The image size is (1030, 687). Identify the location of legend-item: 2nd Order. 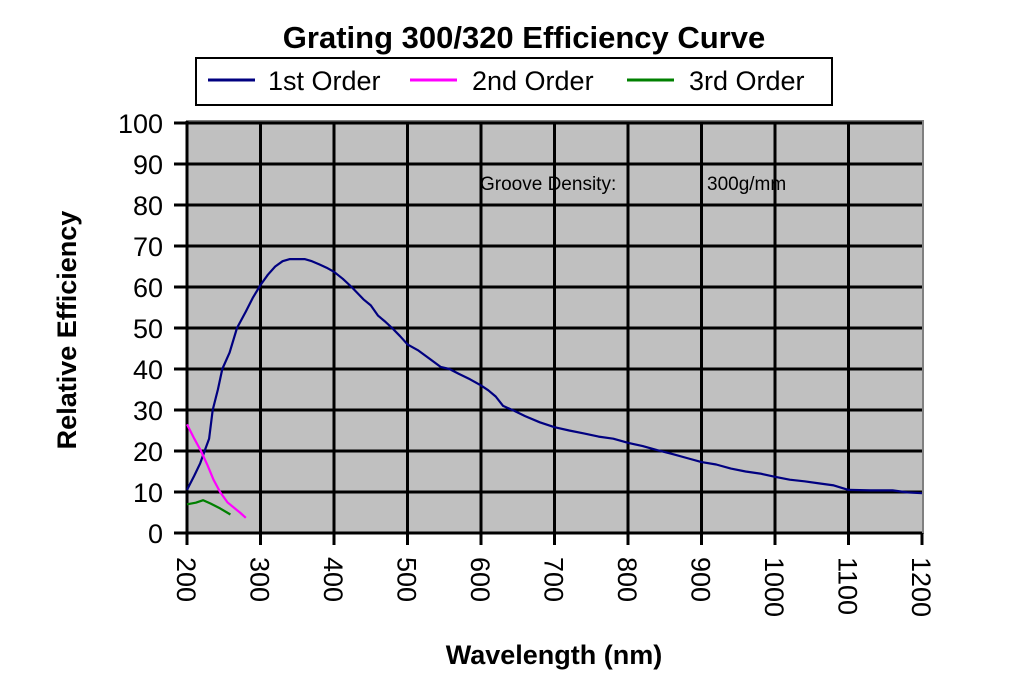
(502, 81).